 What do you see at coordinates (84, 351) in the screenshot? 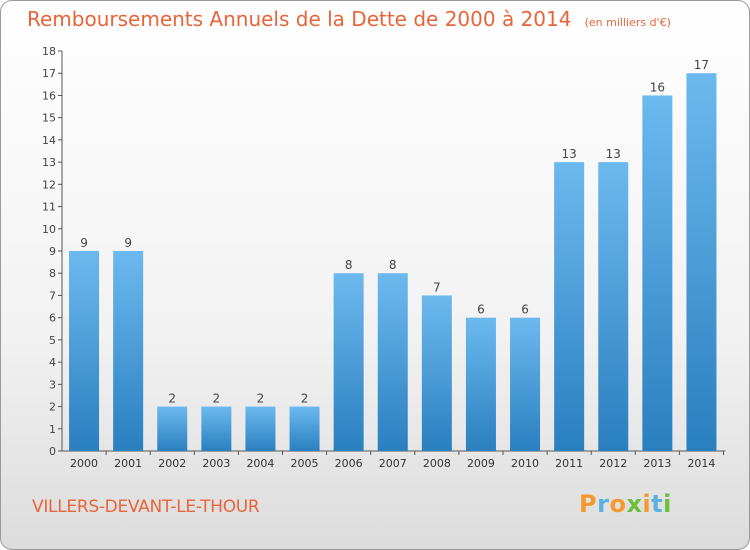
I see `bar-2000` at bounding box center [84, 351].